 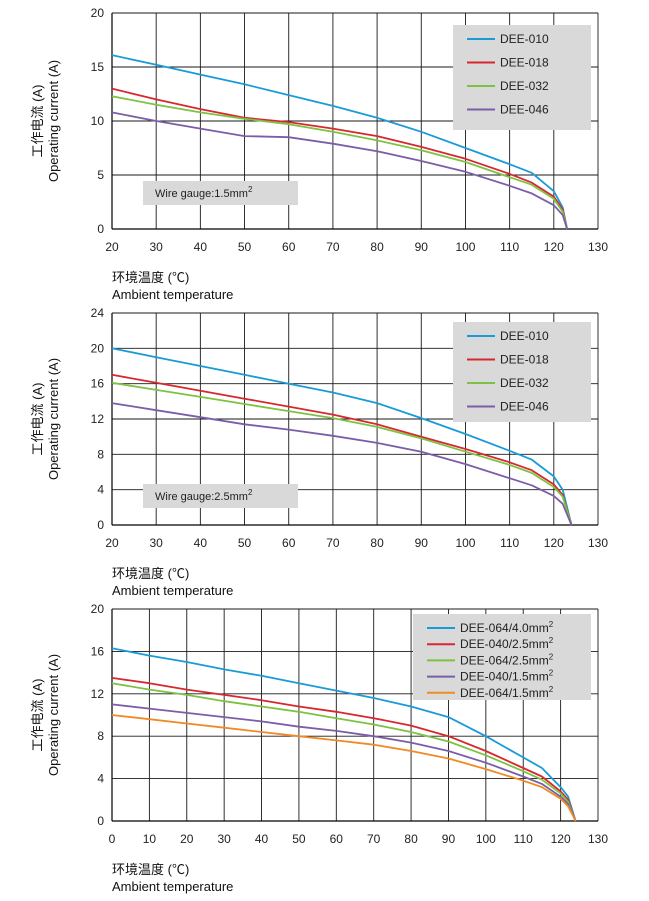 I want to click on legend-entry: DEE-064/2.5mm2, so click(x=507, y=659).